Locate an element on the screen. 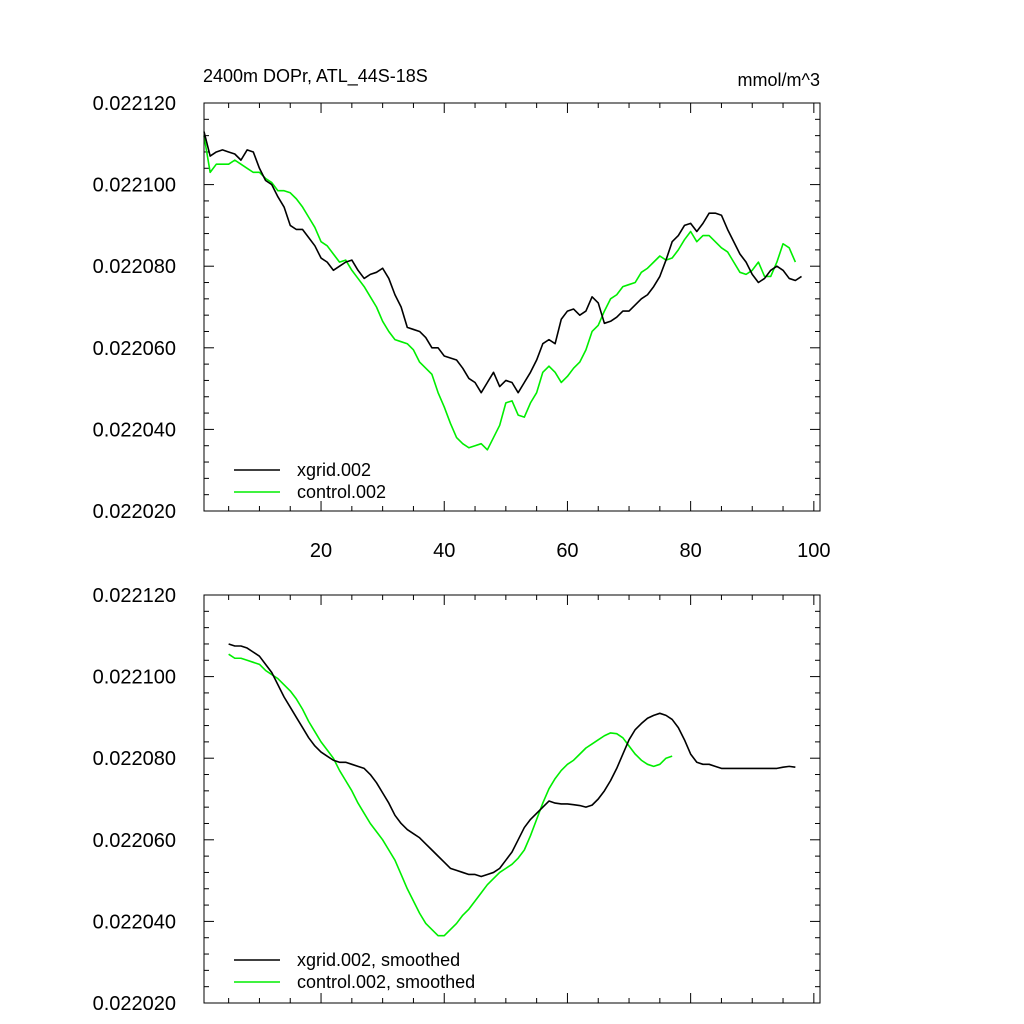 This screenshot has height=1024, width=1024. bottom-legend-label-control: control.002, smoothed is located at coordinates (386, 982).